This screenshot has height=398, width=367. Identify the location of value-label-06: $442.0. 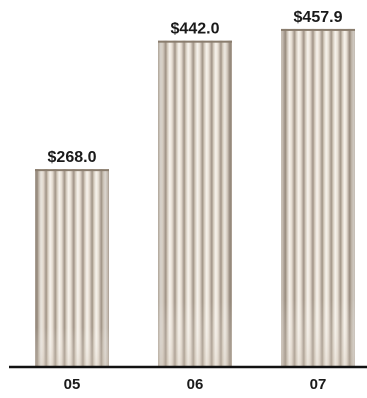
(195, 29).